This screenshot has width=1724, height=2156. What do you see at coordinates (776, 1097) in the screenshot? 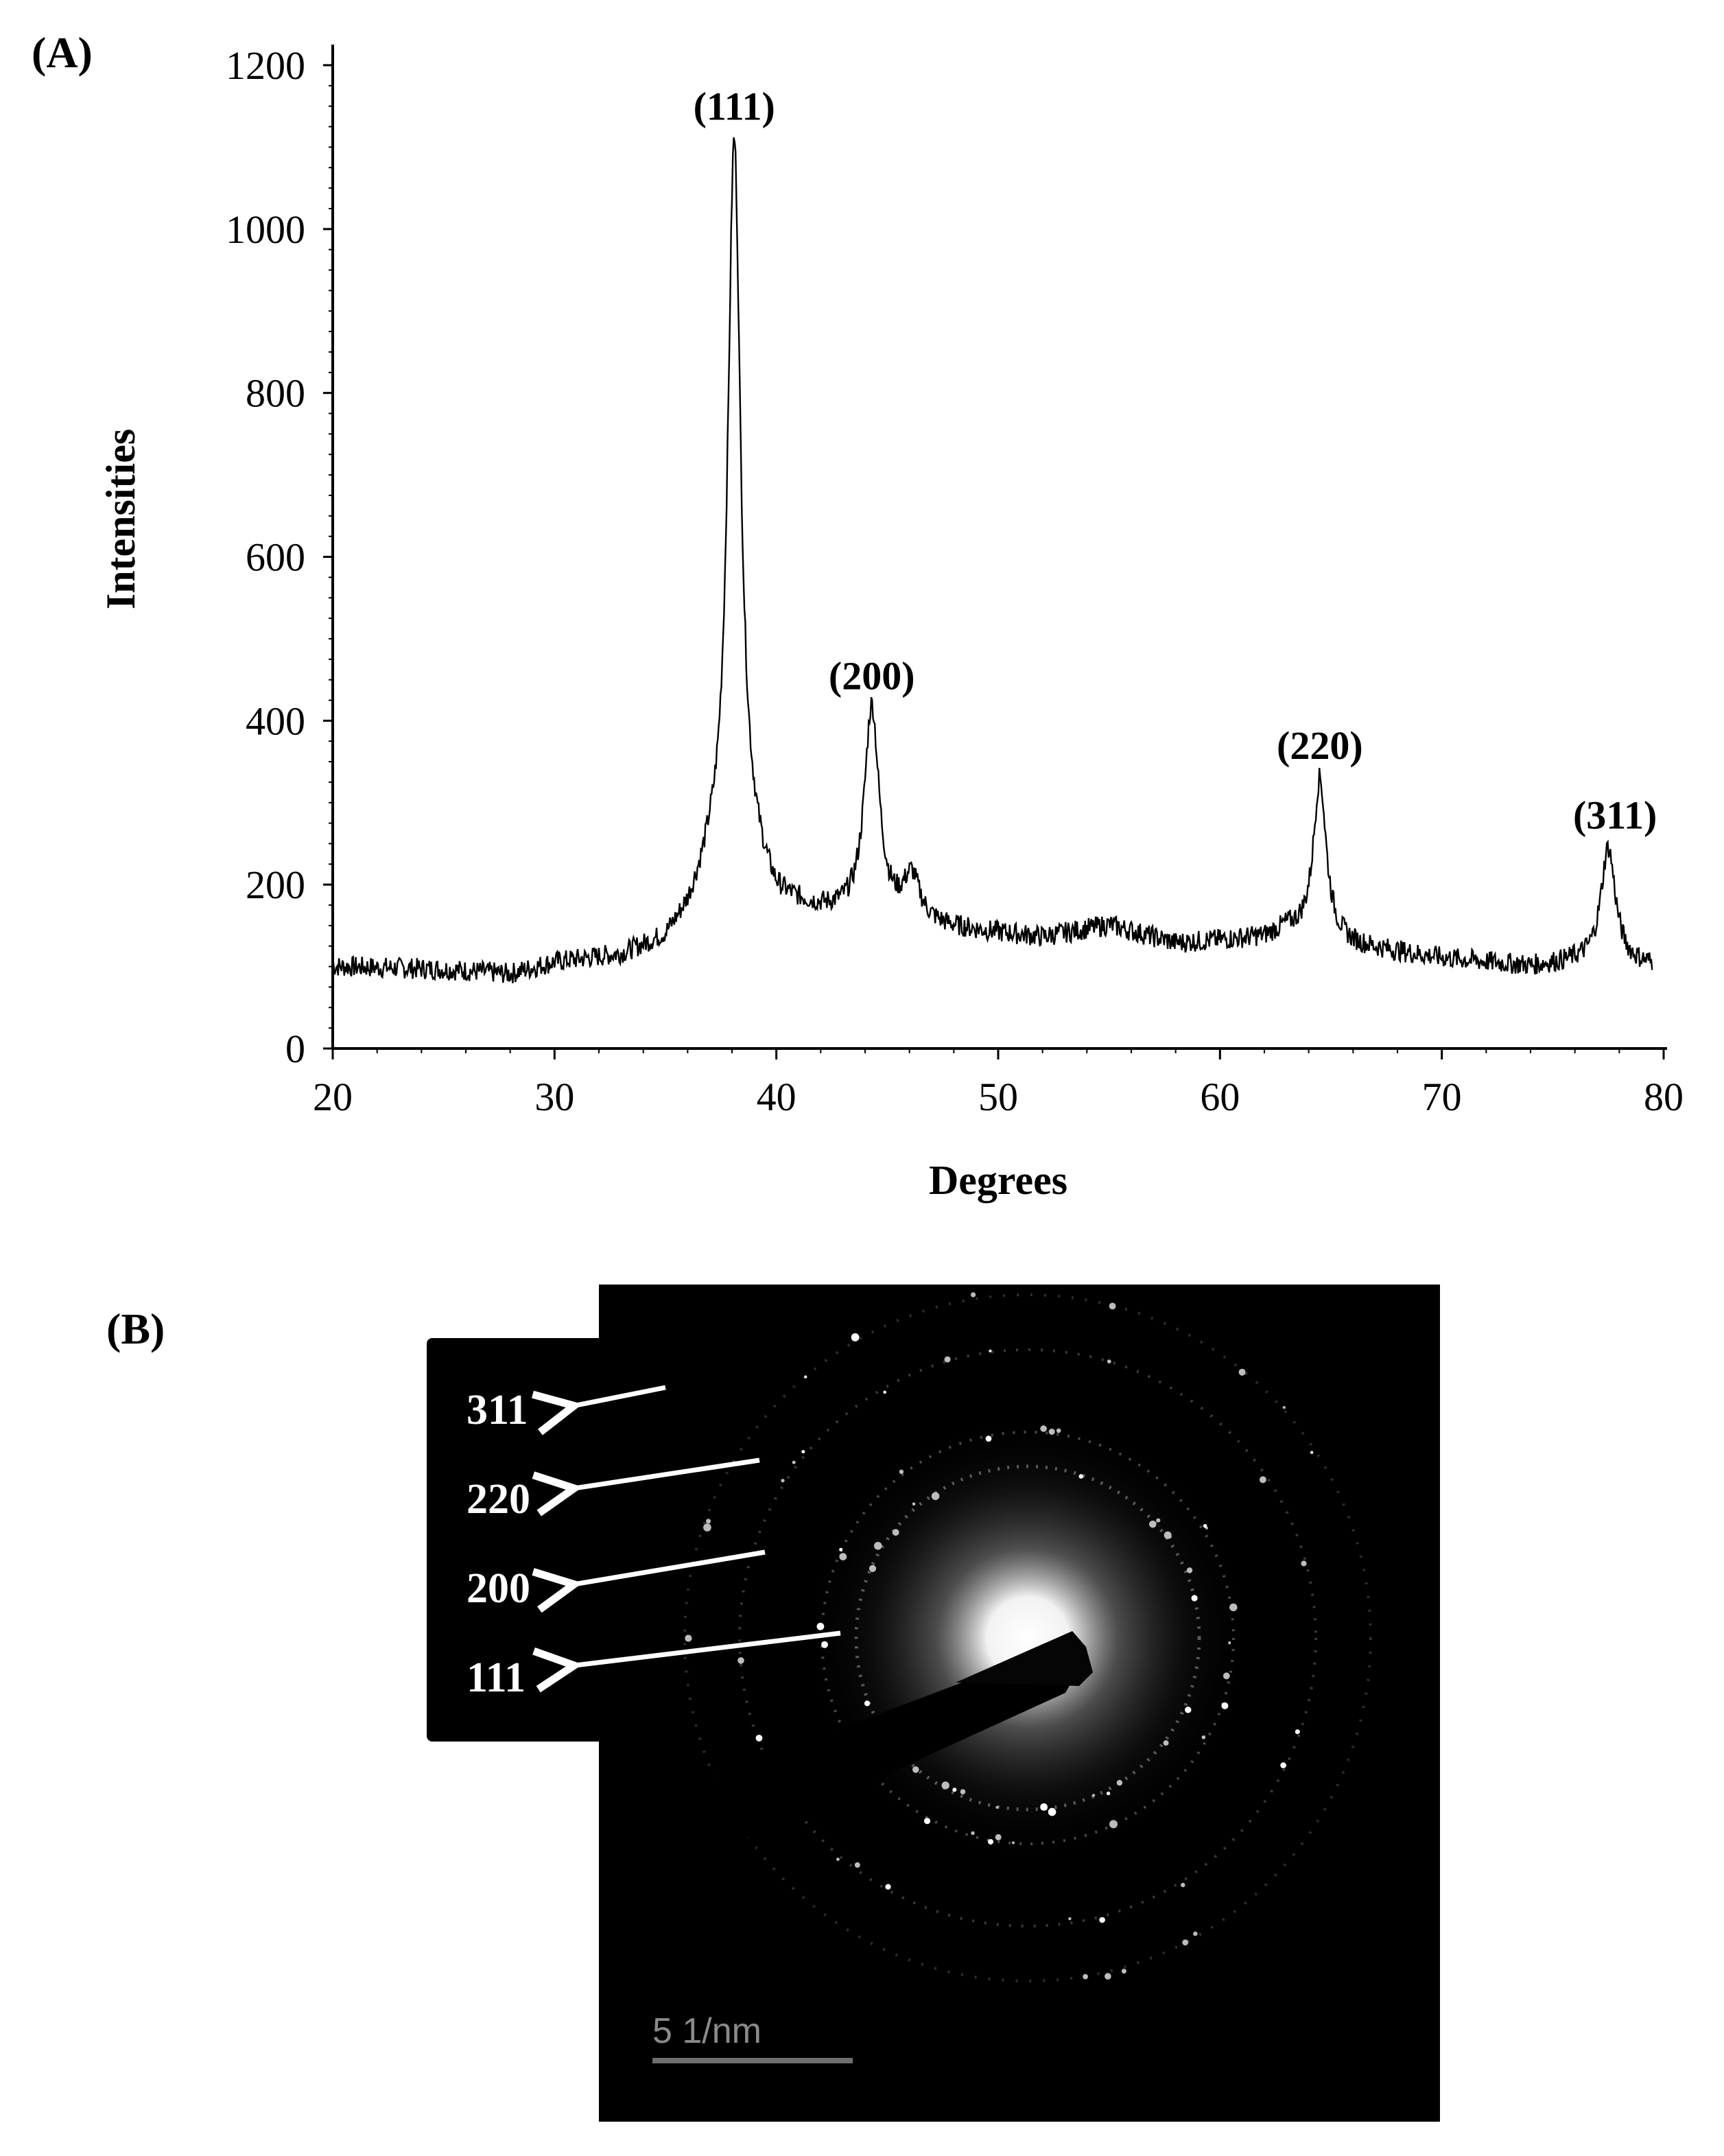
I see `x-tick-label: 40` at bounding box center [776, 1097].